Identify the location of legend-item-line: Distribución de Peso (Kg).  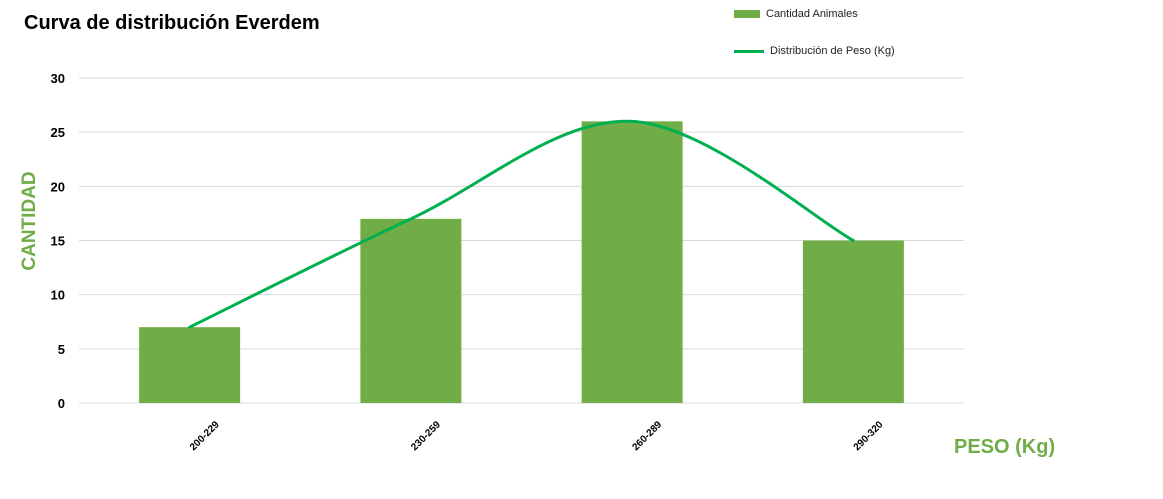
(814, 51).